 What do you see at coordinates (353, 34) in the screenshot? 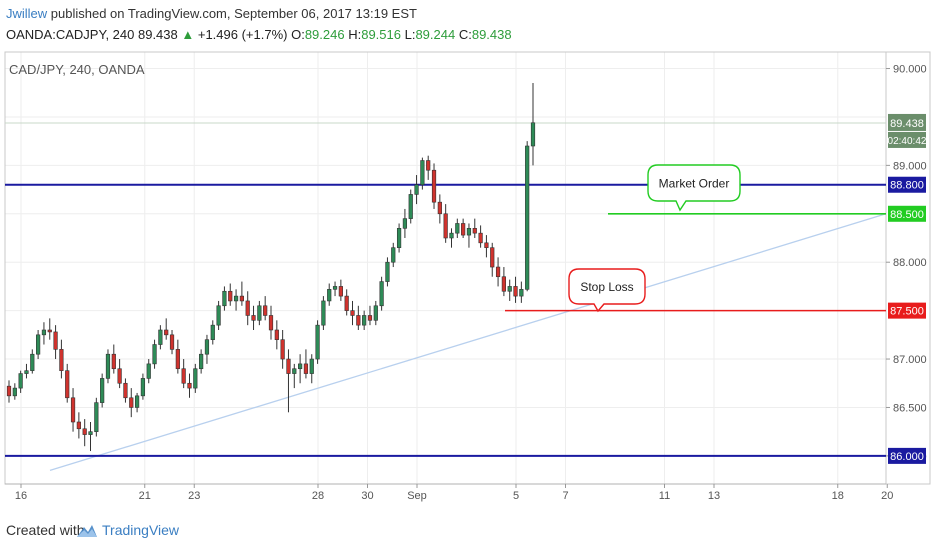
I see `high-label: H:` at bounding box center [353, 34].